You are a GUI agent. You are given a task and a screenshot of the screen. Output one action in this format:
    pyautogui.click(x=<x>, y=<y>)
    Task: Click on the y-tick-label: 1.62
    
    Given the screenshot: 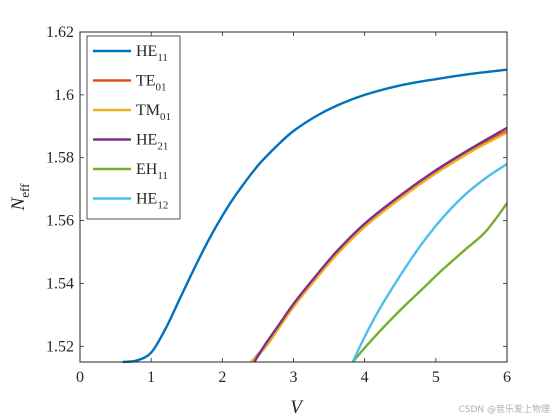 What is the action you would take?
    pyautogui.click(x=60, y=32)
    